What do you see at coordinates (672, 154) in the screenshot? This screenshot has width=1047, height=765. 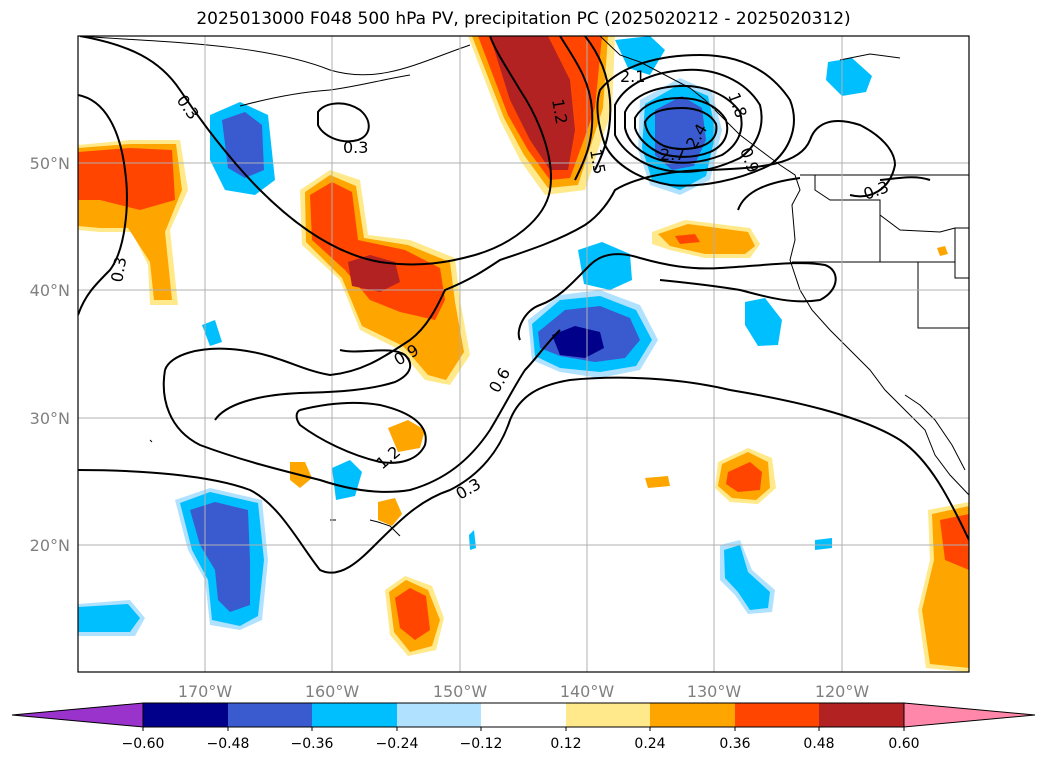 I see `contour-label: 2.7` at bounding box center [672, 154].